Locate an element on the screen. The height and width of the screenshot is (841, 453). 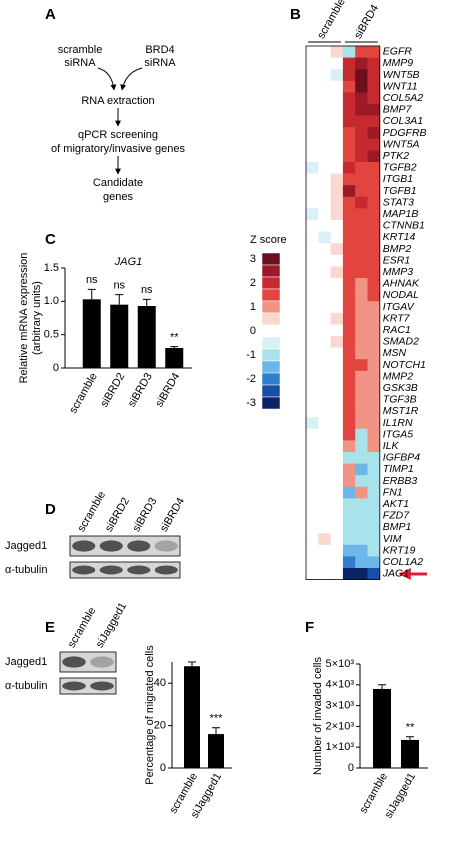
gene-label: AKT1 is located at coordinates (395, 504).